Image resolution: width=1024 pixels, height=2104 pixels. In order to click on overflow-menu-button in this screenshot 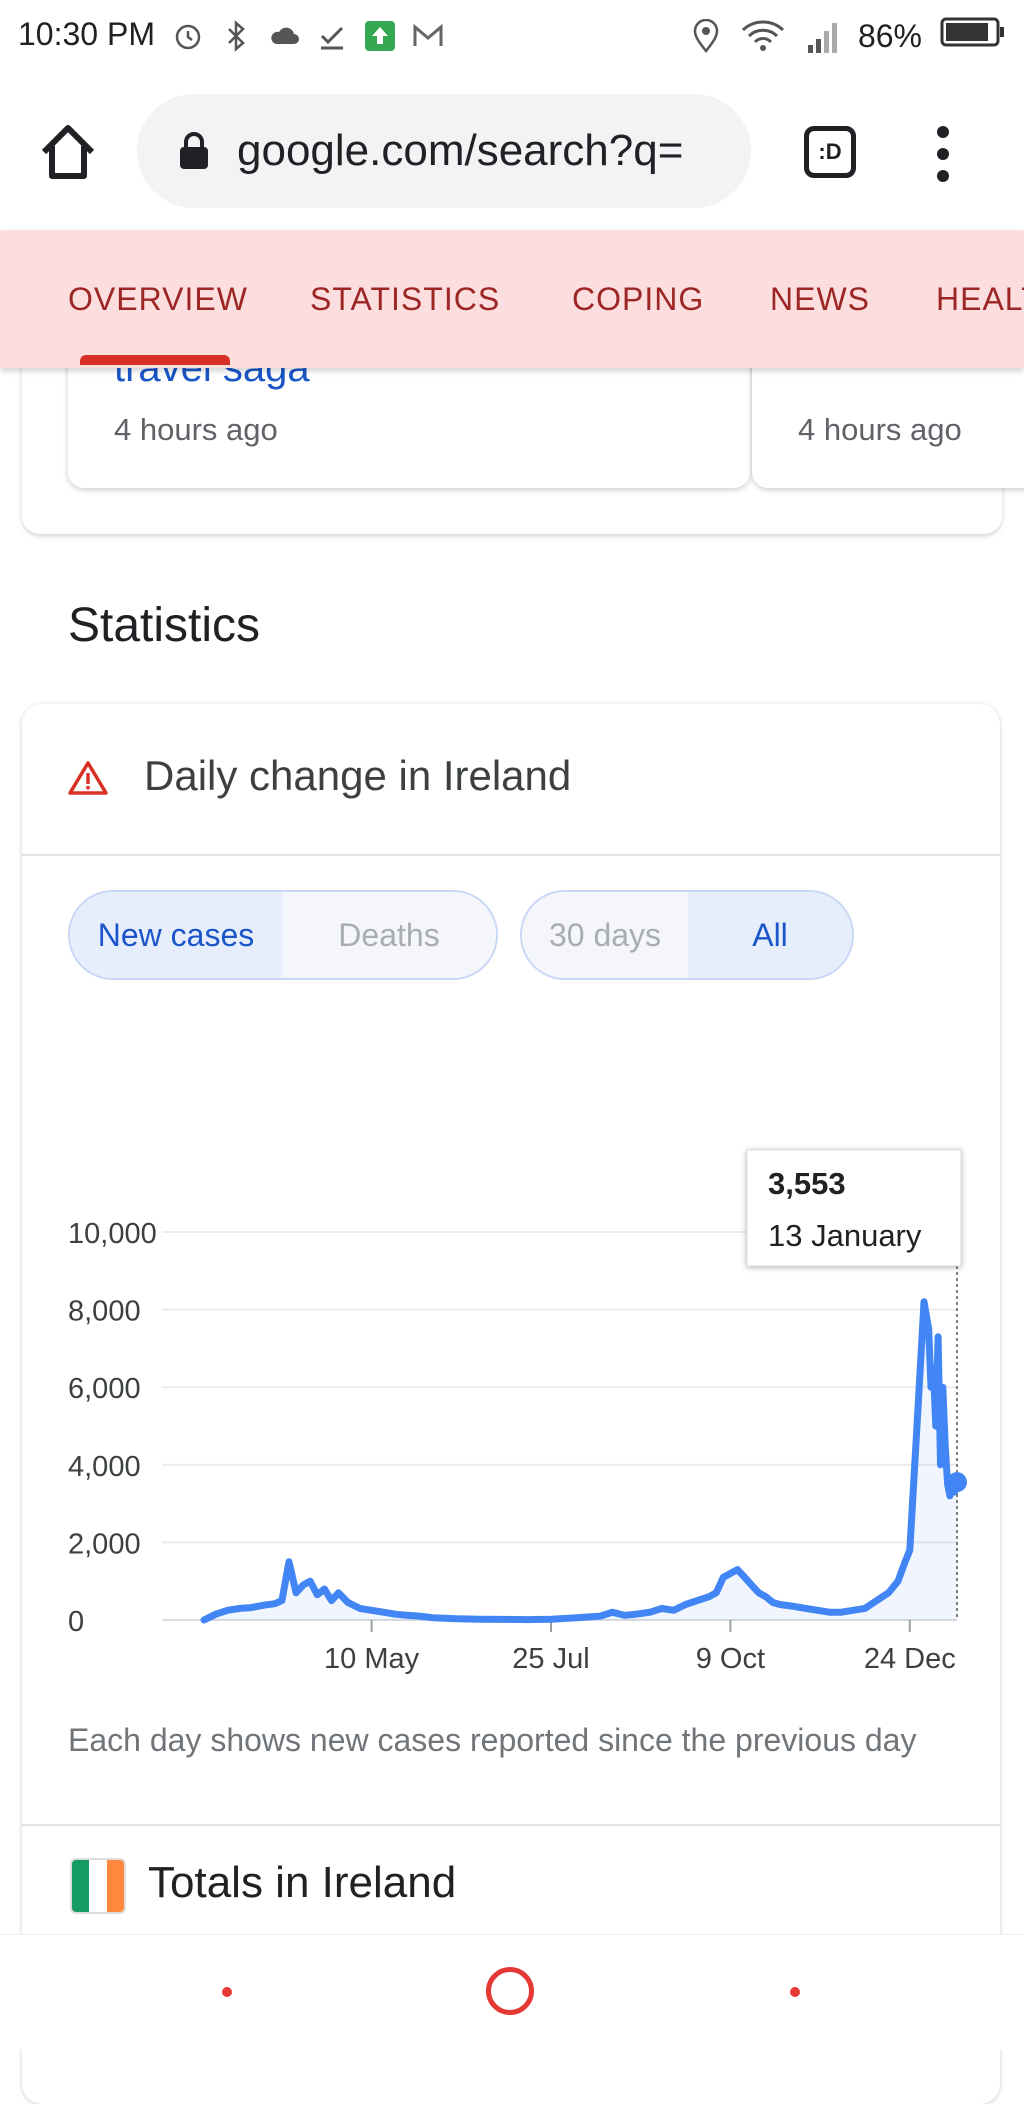, I will do `click(943, 154)`.